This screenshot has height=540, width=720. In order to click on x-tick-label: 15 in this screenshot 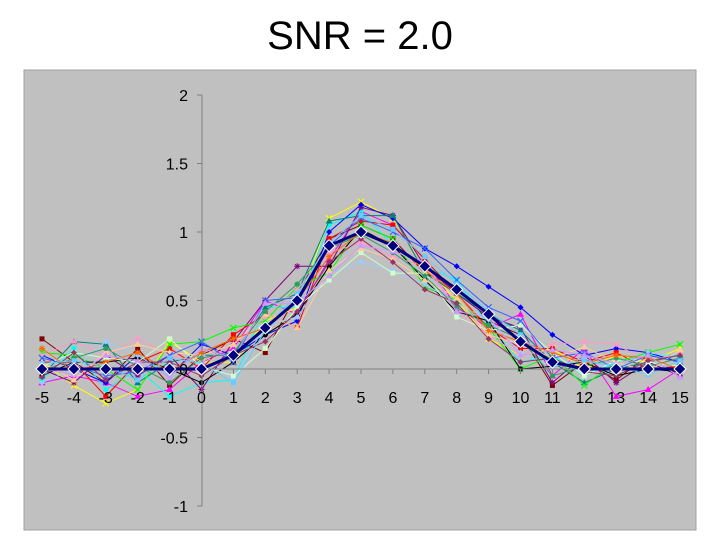, I will do `click(680, 398)`.